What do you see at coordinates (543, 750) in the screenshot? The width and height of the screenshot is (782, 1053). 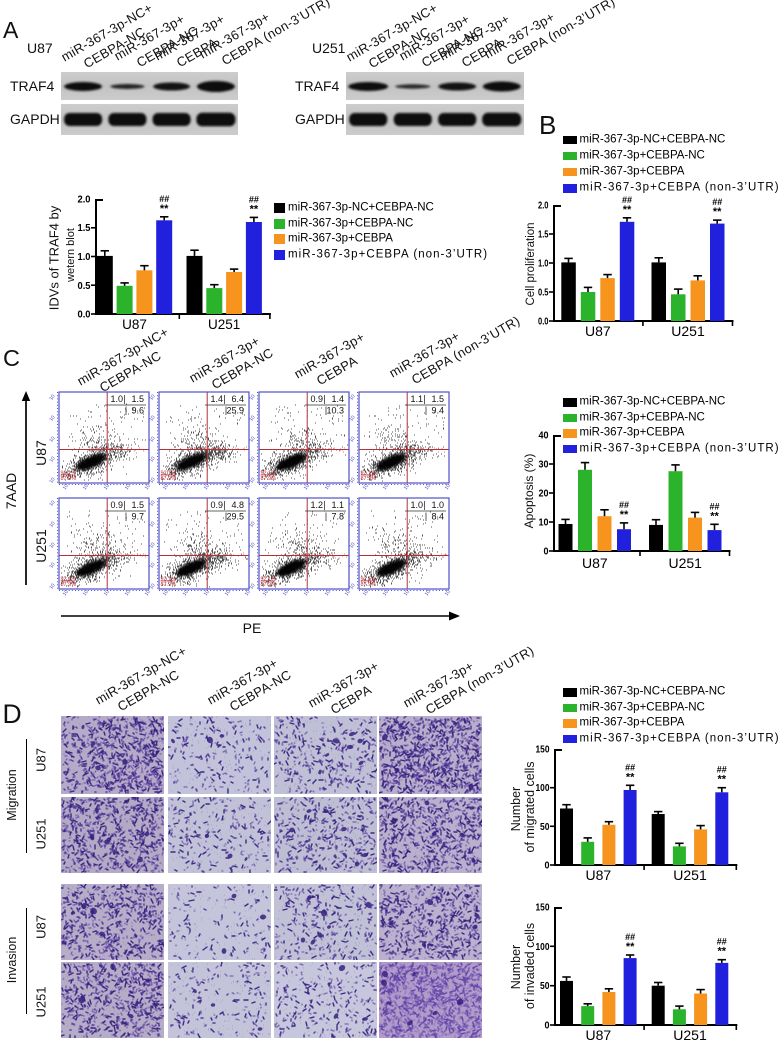 I see `svg-text: 150` at bounding box center [543, 750].